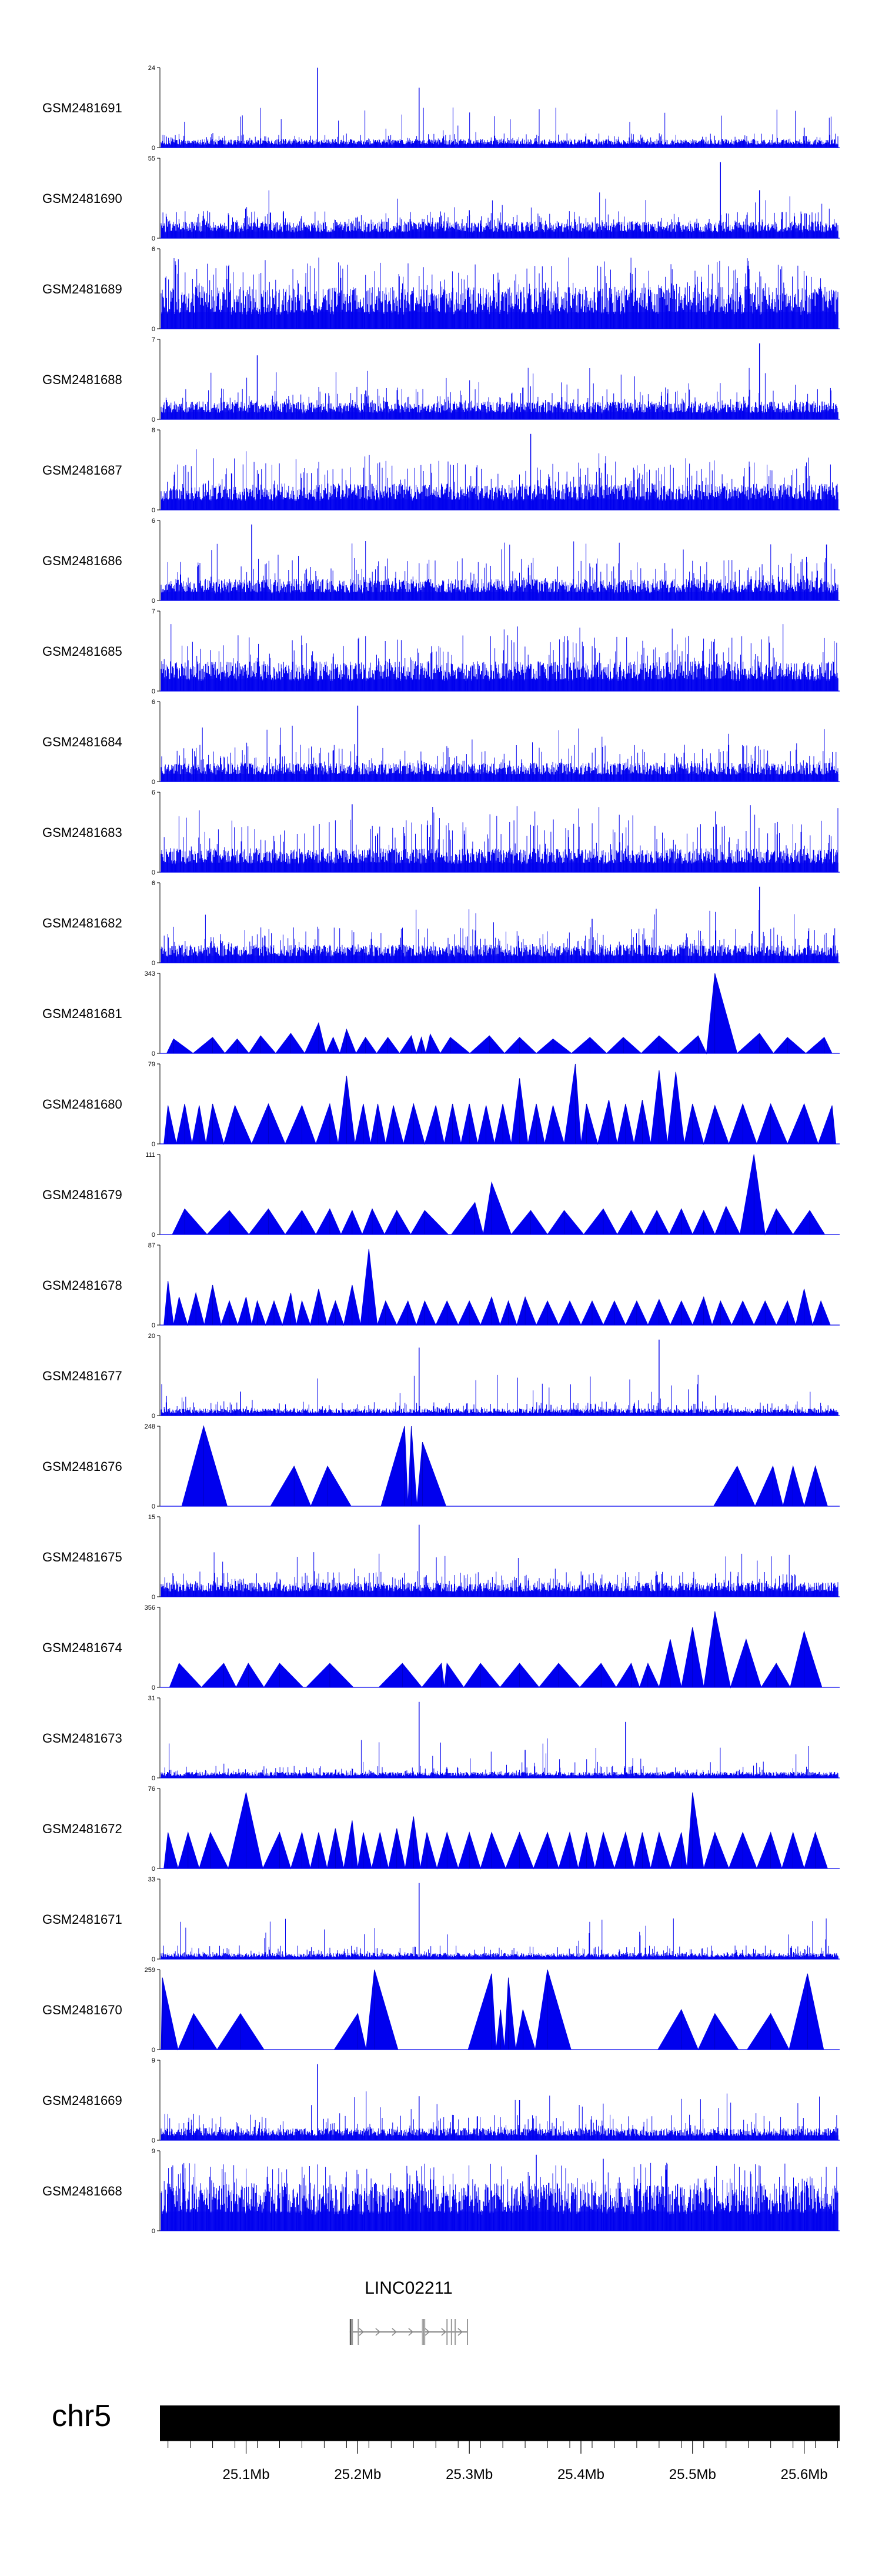 The height and width of the screenshot is (2576, 882). I want to click on track-label: GSM2481681, so click(82, 1013).